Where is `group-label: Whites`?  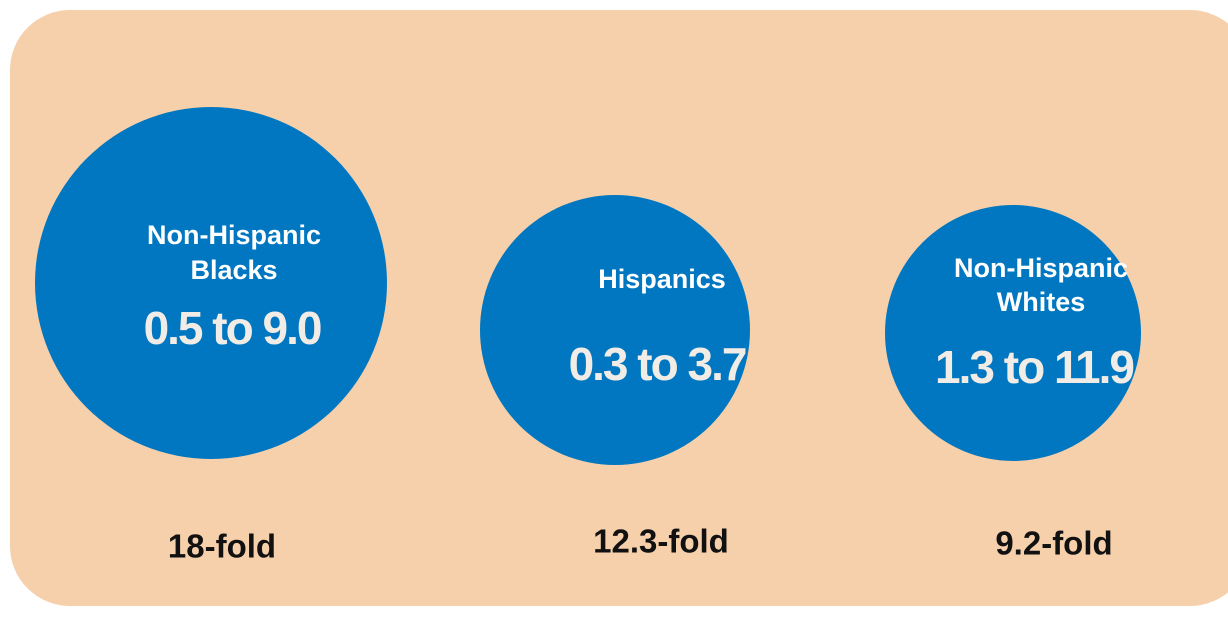 group-label: Whites is located at coordinates (1041, 302).